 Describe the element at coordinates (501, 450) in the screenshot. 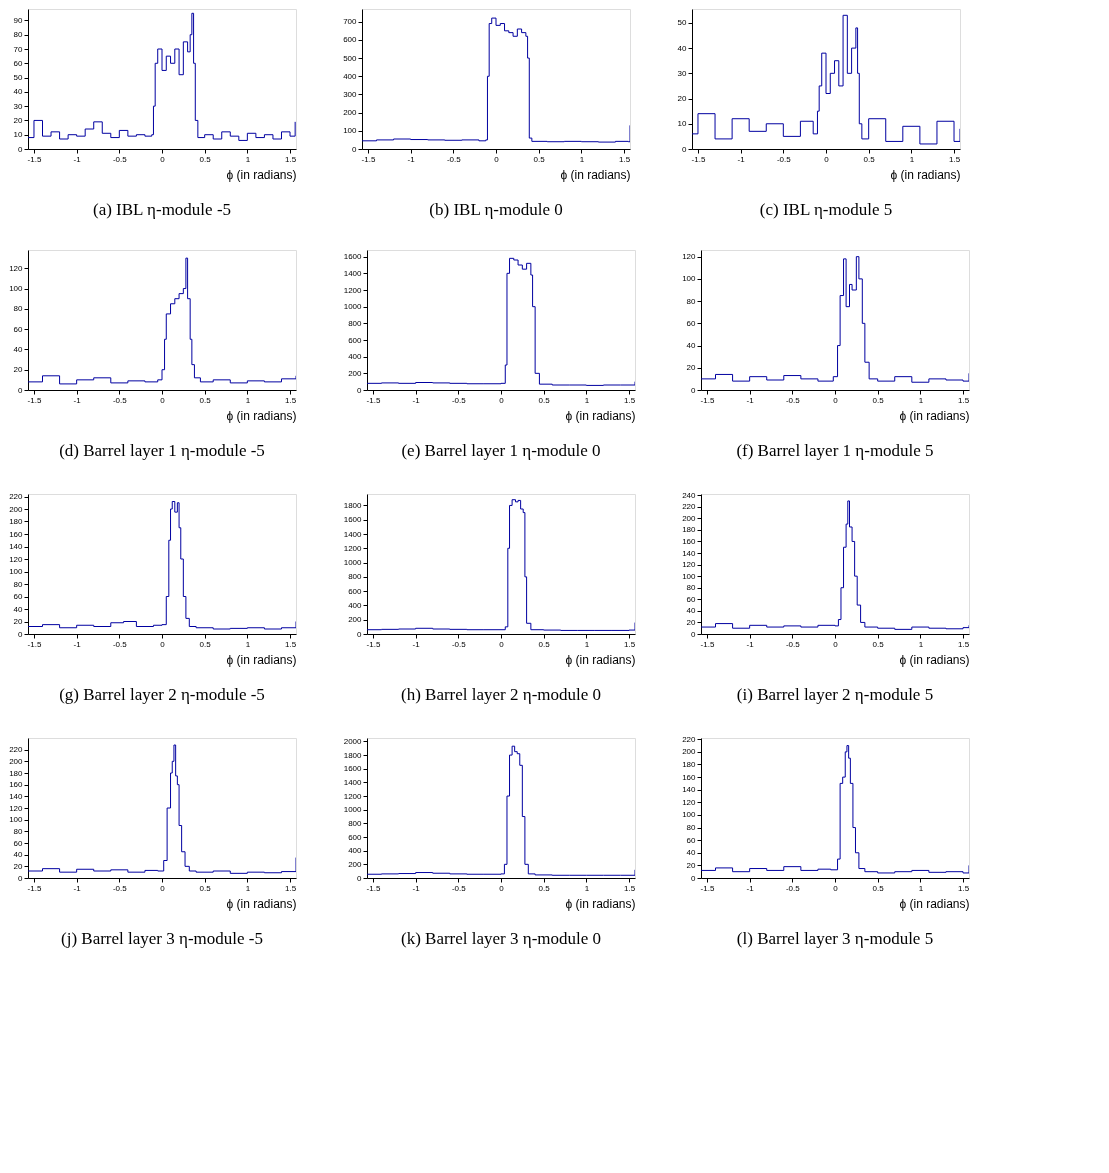

I see `text: (e) Barrel layer 1 η-module 0` at that location.